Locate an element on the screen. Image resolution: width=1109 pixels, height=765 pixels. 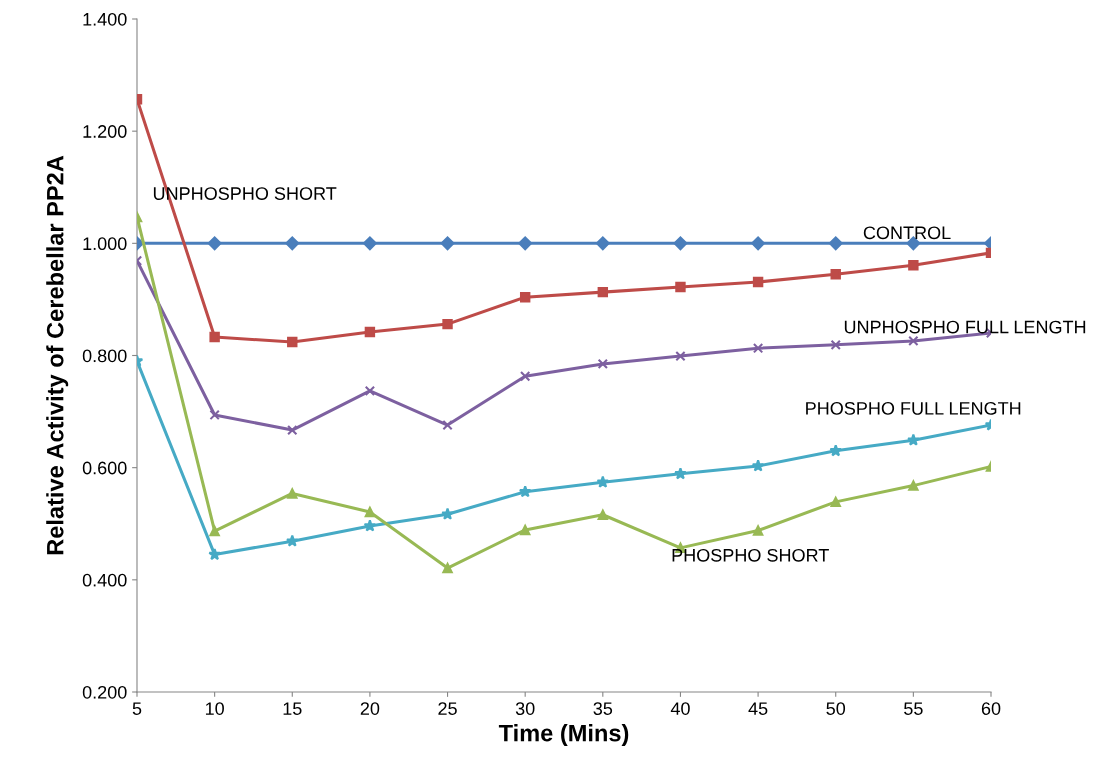
y-tick-label: 1.000 is located at coordinates (105, 244).